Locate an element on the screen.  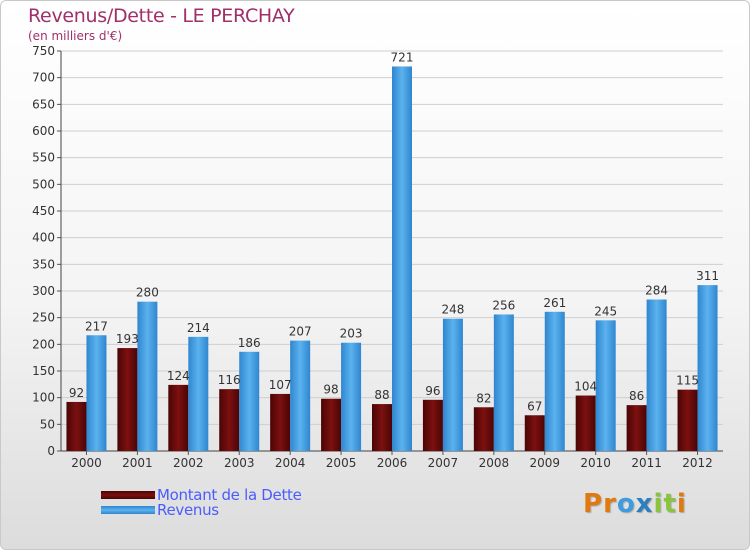
logo-letter: x is located at coordinates (644, 504).